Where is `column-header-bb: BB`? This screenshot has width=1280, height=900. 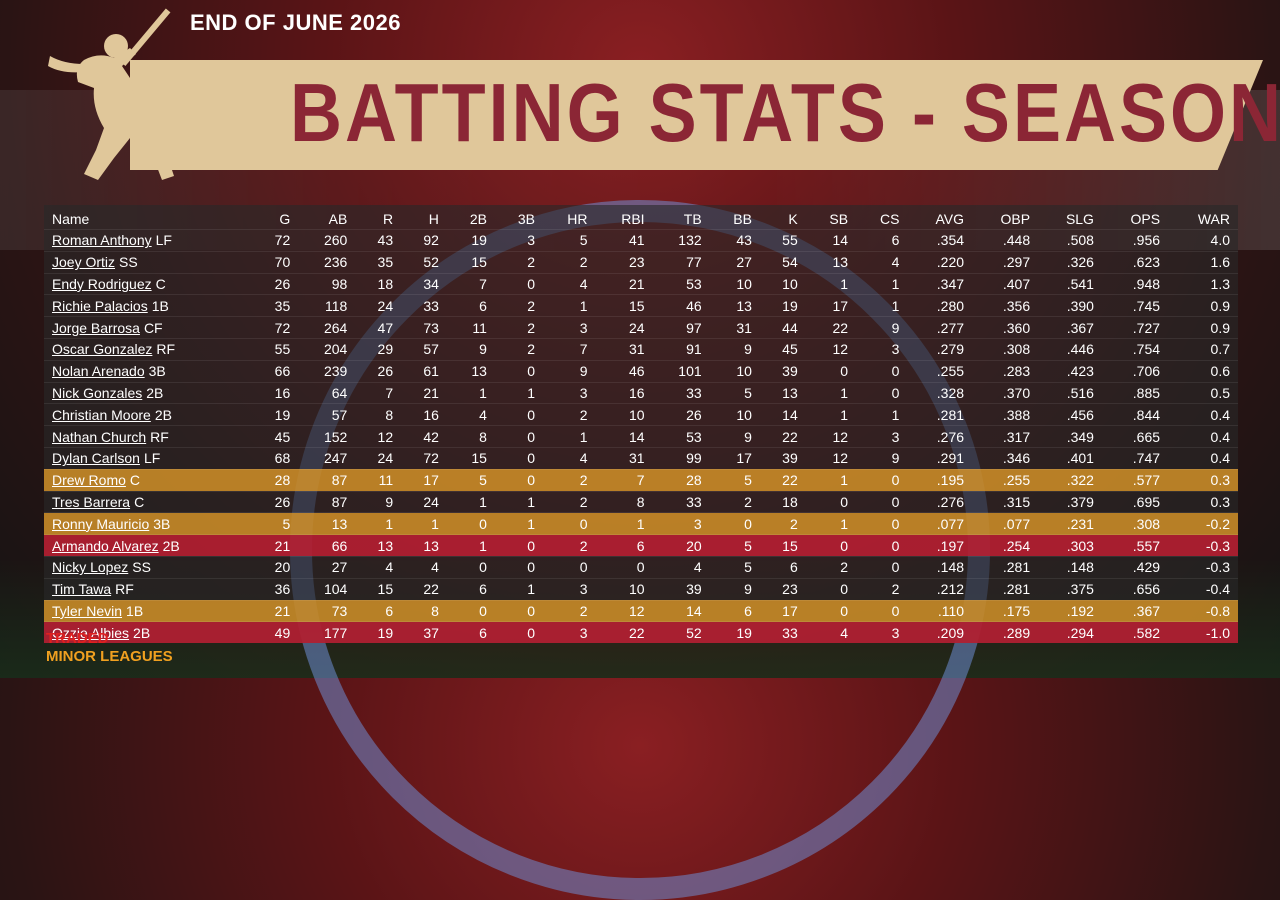
column-header-bb: BB is located at coordinates (742, 219).